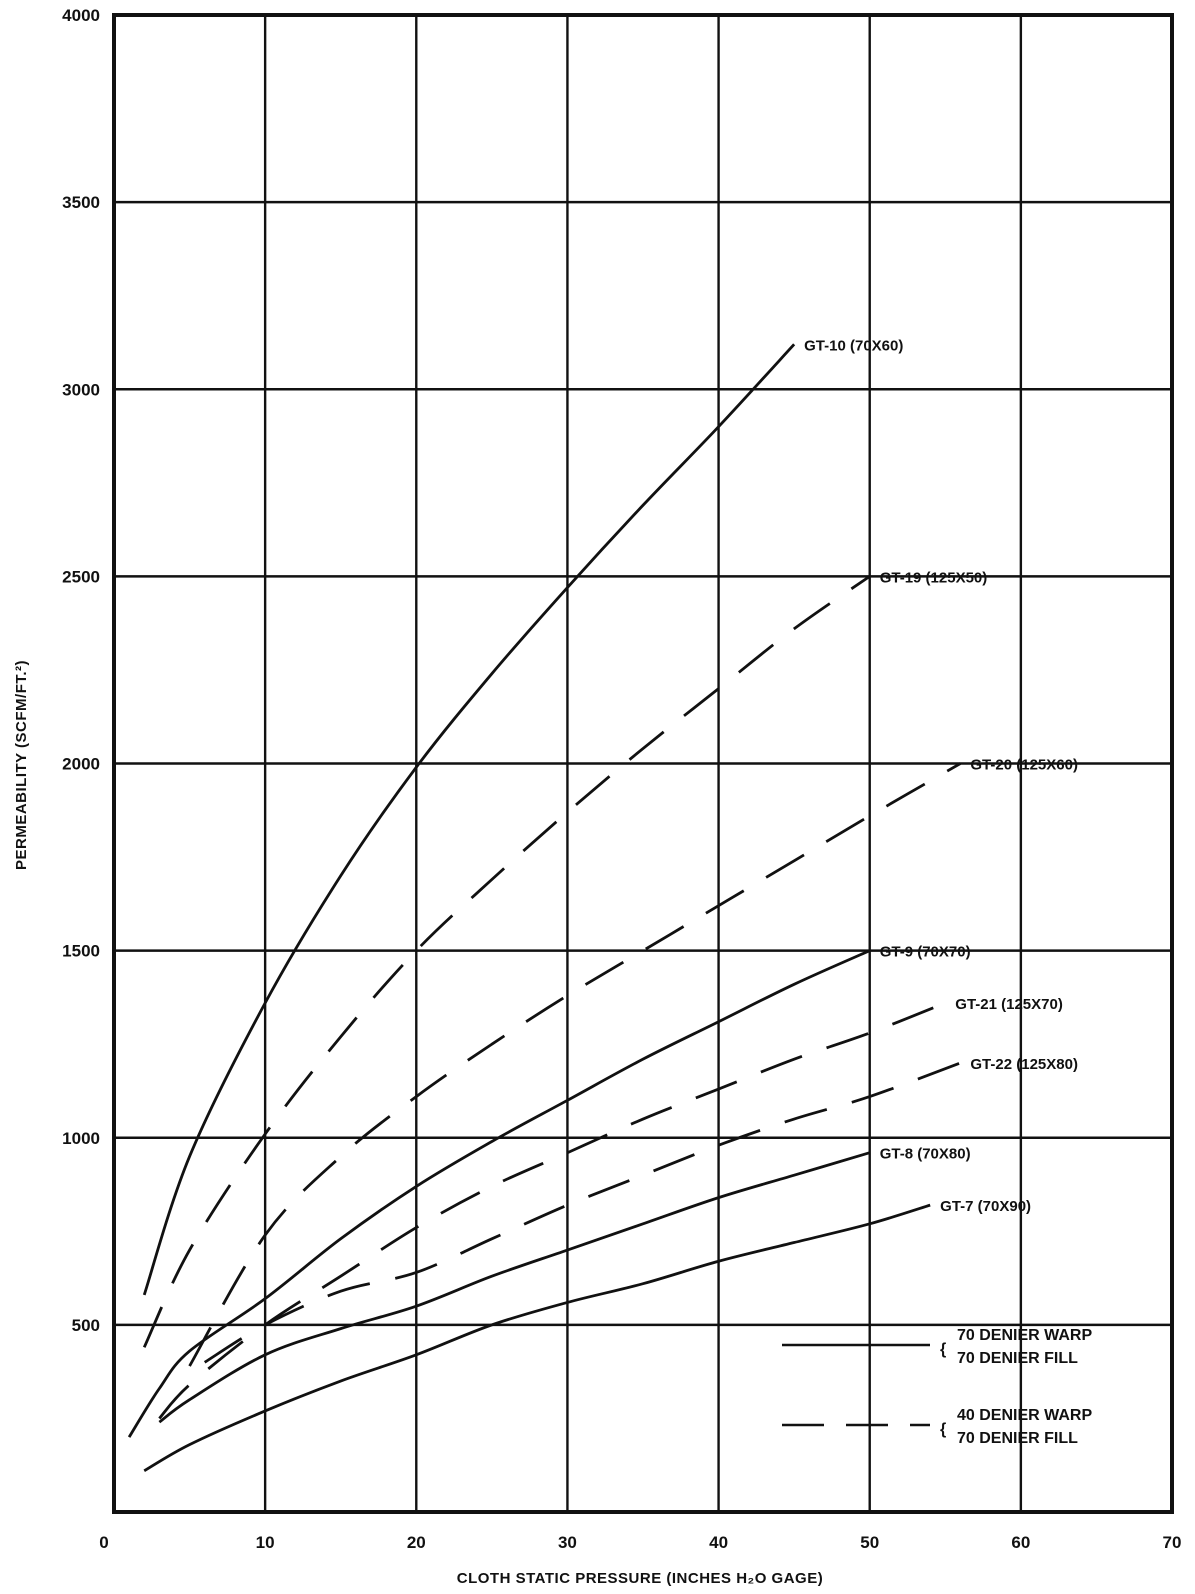 The height and width of the screenshot is (1594, 1195). Describe the element at coordinates (1017, 1358) in the screenshot. I see `legend-solid-line2: 70 DENIER FILL` at that location.